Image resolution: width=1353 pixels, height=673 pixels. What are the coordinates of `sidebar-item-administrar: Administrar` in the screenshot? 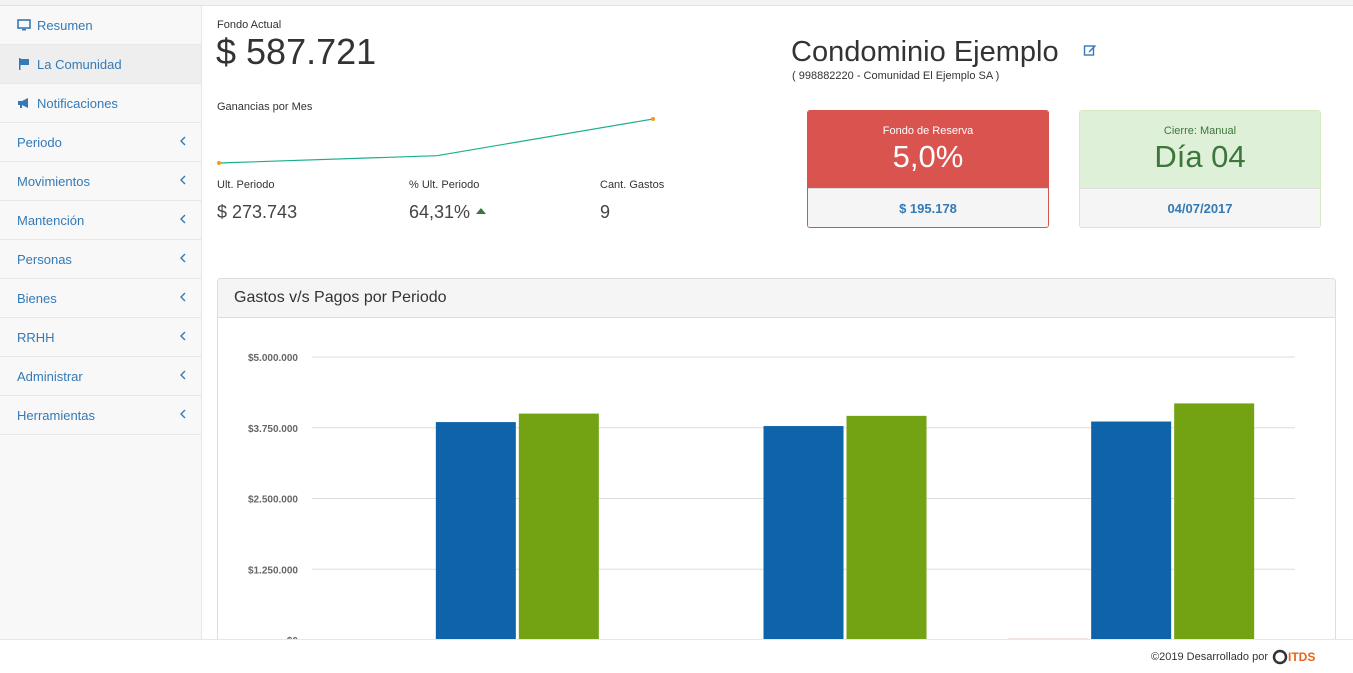 It's located at (100, 376).